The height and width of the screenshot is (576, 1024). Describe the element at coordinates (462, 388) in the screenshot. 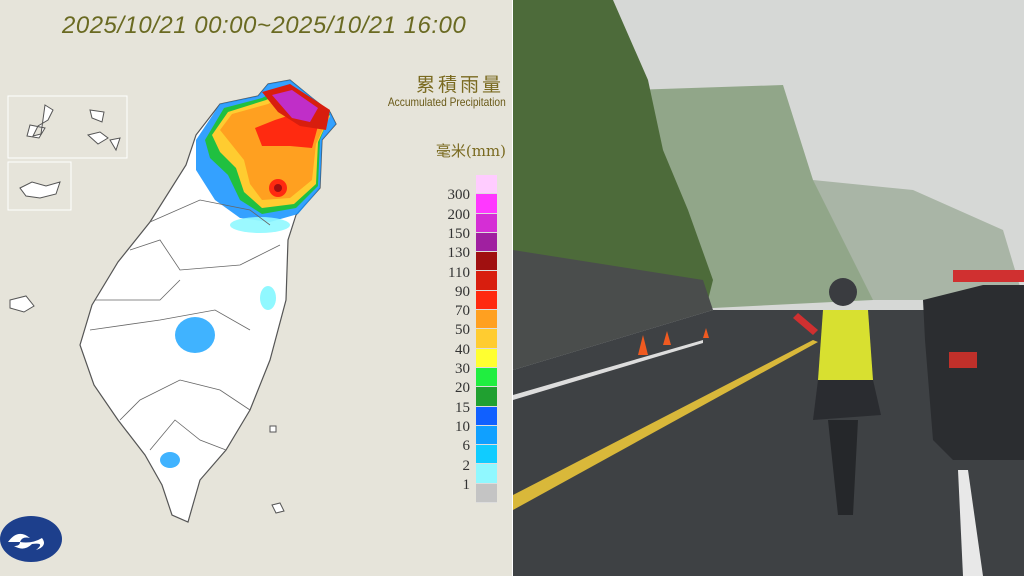

I see `legend-label: 20` at that location.